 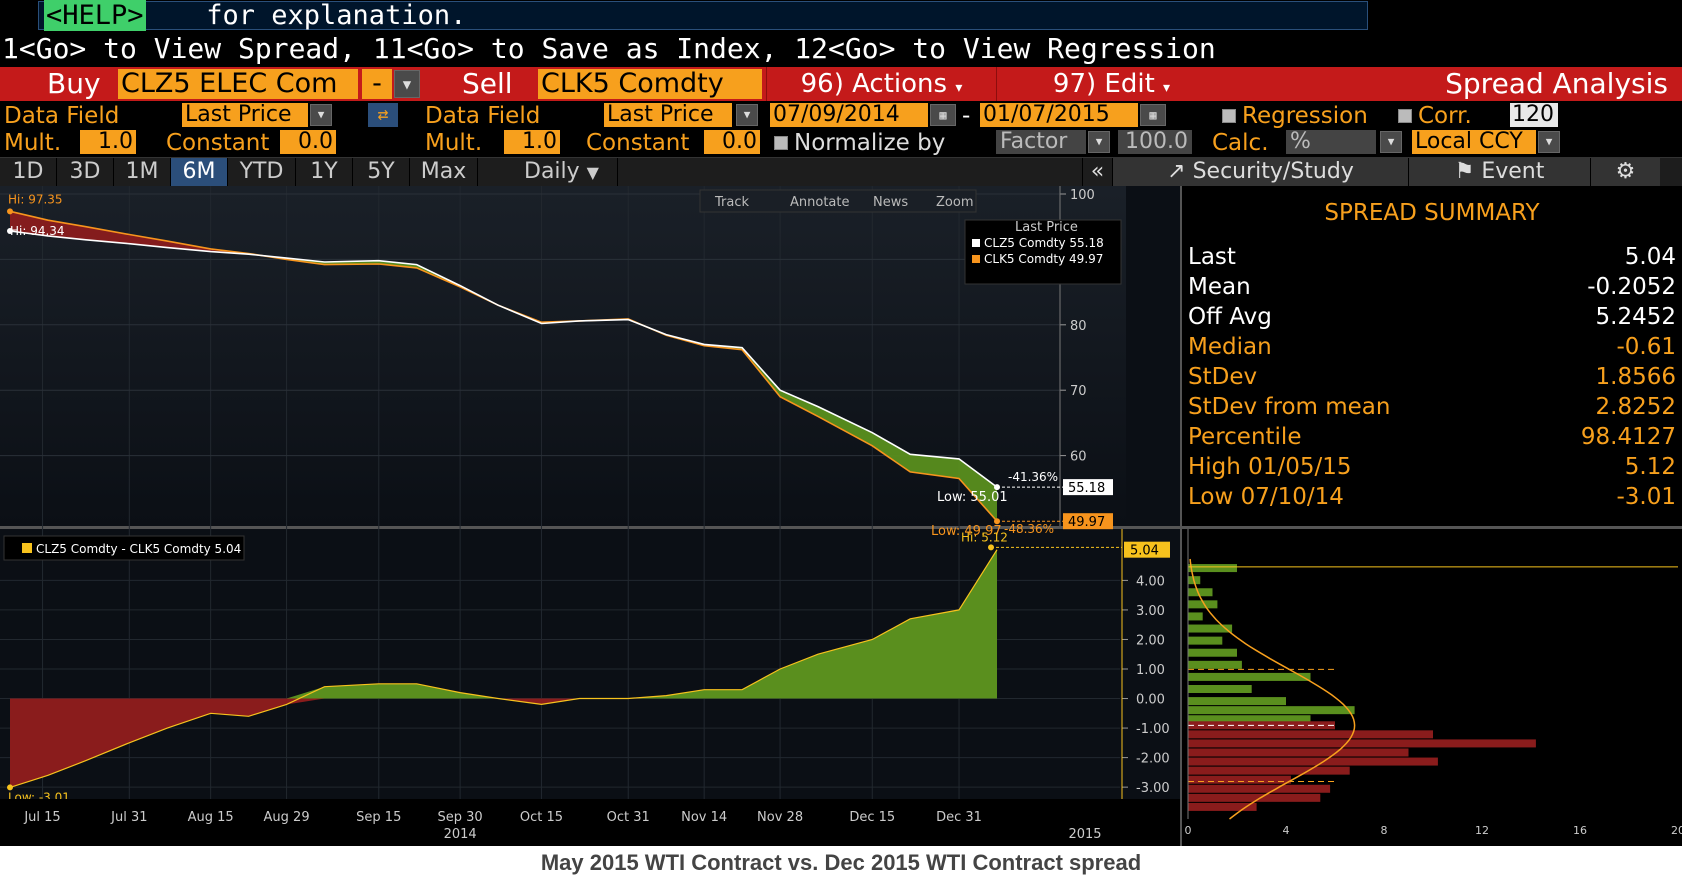 I want to click on spread-last-tag-bg, so click(x=1147, y=549).